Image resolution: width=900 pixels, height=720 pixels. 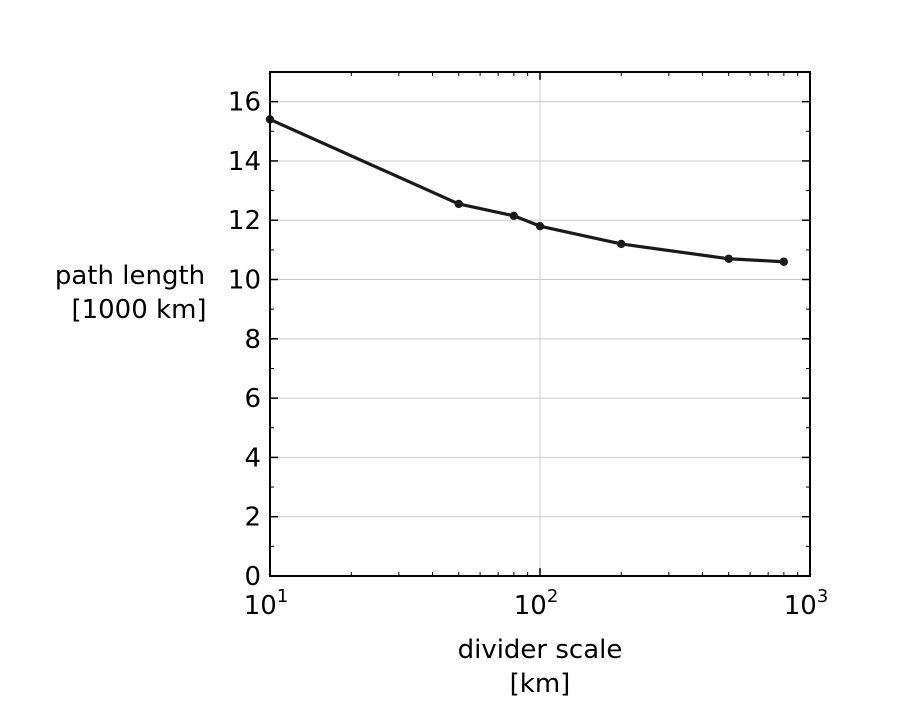 I want to click on x-tick-label-exponent: 2, so click(x=552, y=596).